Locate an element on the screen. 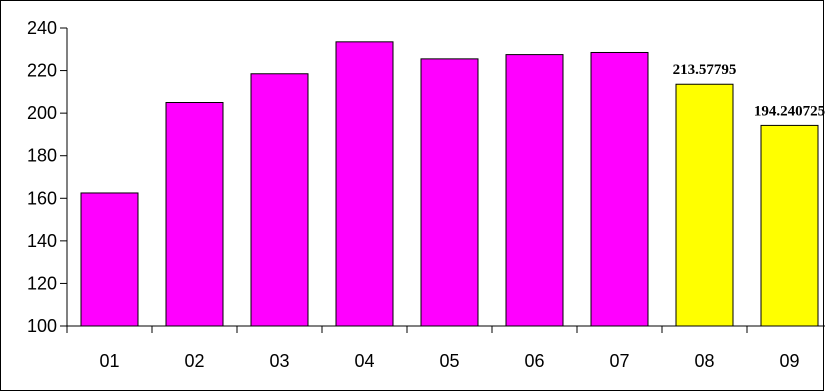  data-labels: 213.57795 194.240725 is located at coordinates (749, 90).